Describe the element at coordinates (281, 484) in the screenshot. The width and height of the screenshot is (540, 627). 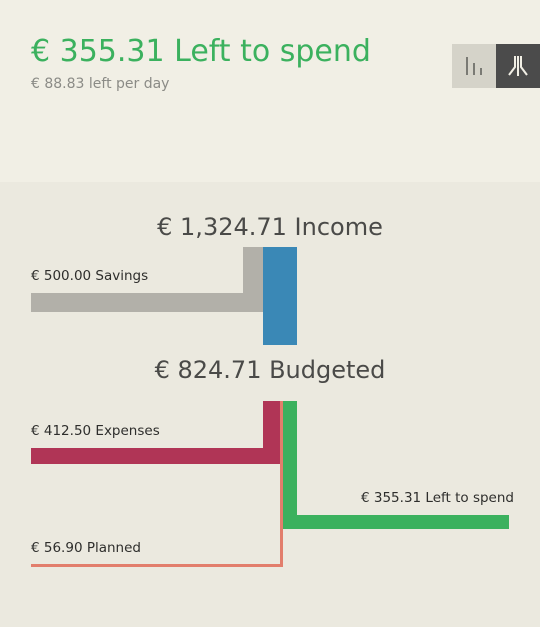
I see `planned-flow-vertical` at that location.